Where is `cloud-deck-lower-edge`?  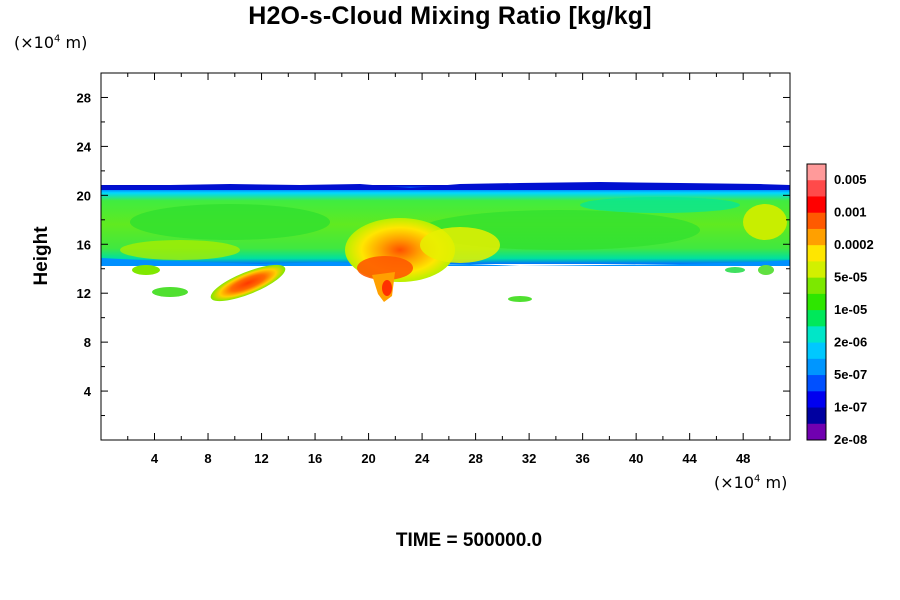
cloud-deck-lower-edge is located at coordinates (445, 262).